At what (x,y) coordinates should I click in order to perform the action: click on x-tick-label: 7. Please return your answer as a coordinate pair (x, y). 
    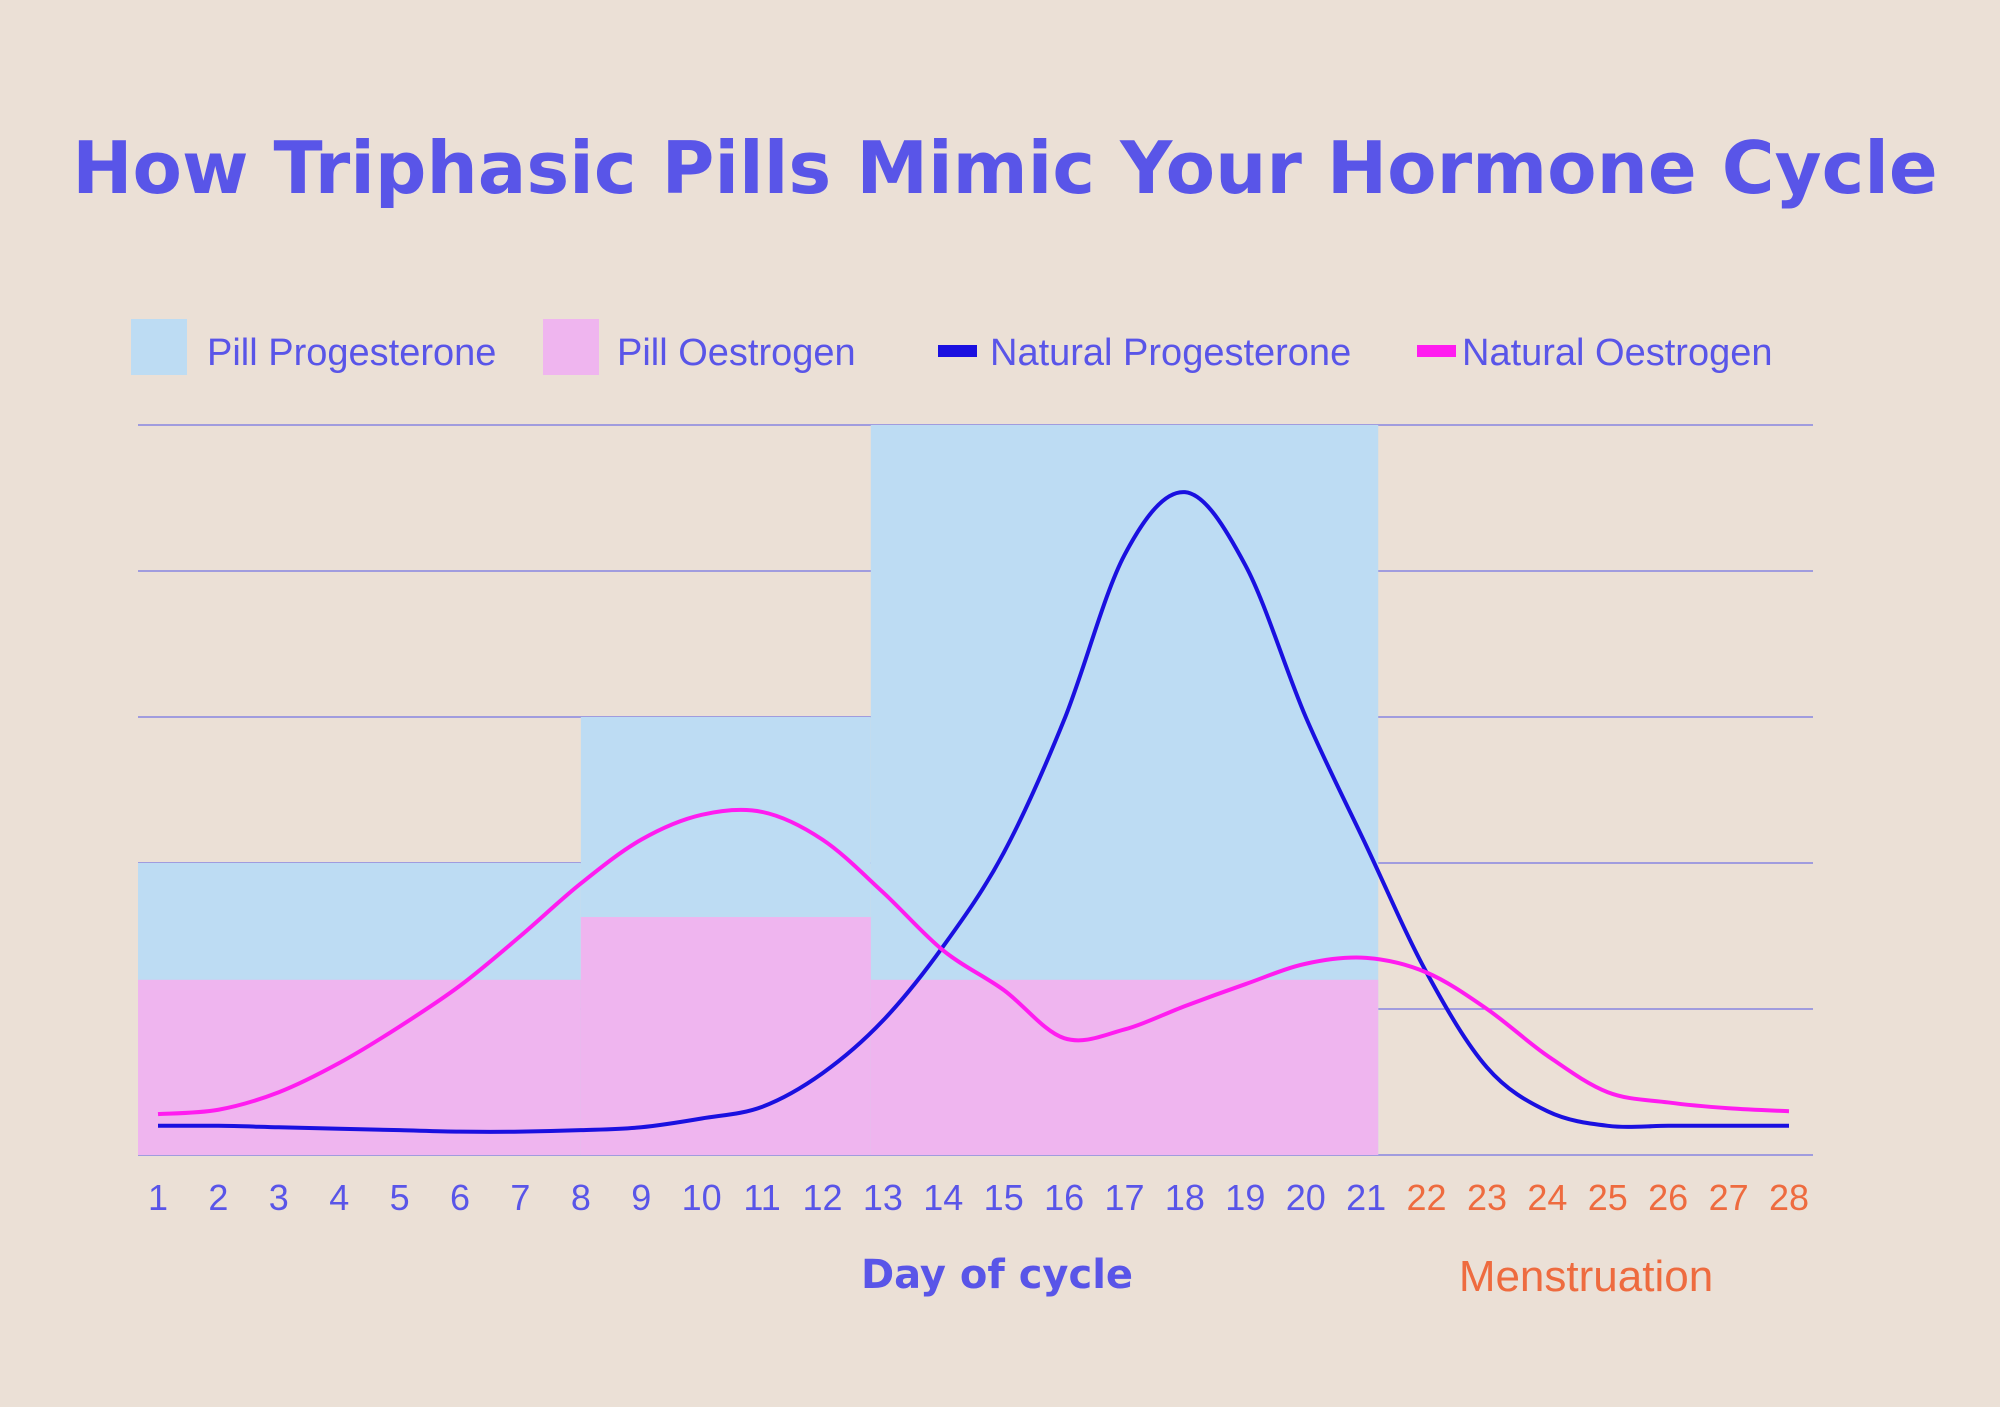
    Looking at the image, I should click on (520, 1197).